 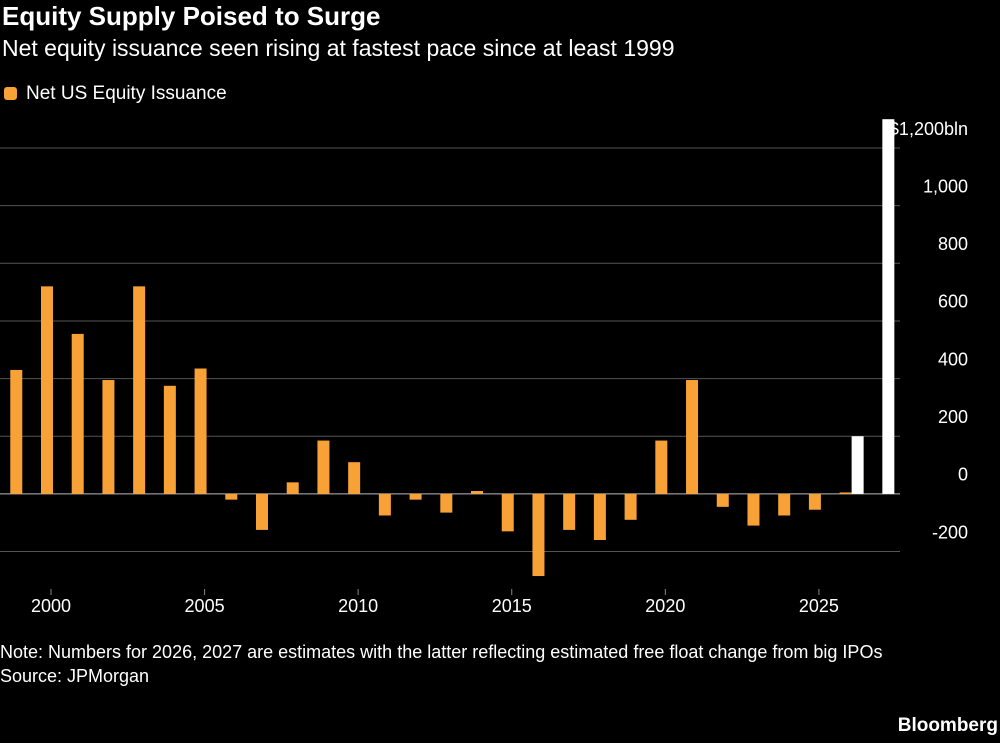 What do you see at coordinates (75, 676) in the screenshot?
I see `source: Source: JPMorgan` at bounding box center [75, 676].